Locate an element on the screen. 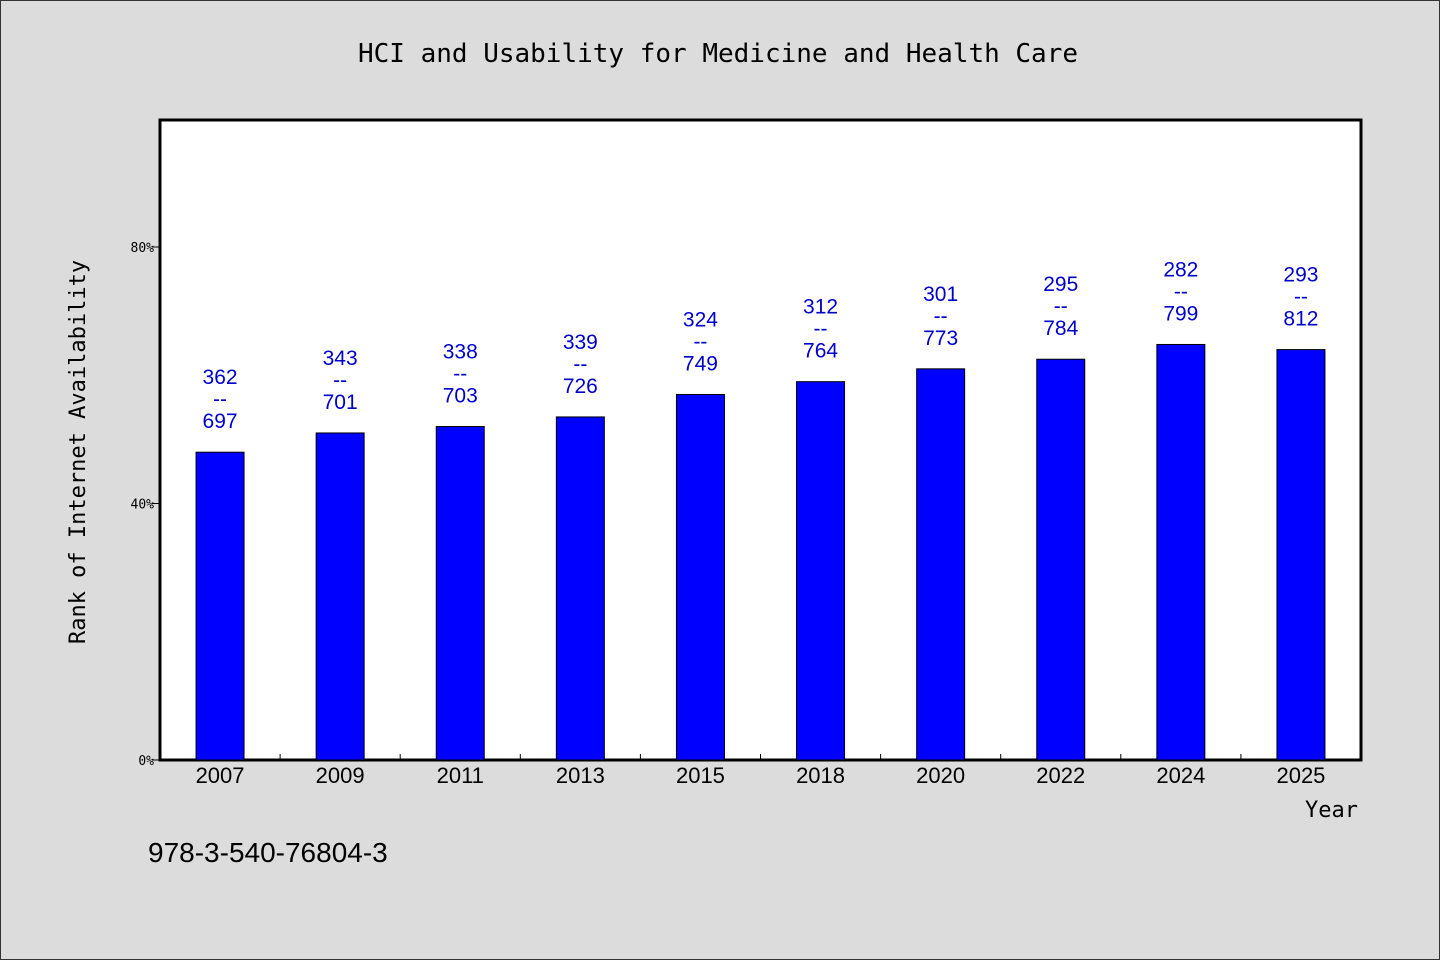 The width and height of the screenshot is (1440, 960). data-label-2007-top: 362 is located at coordinates (220, 377).